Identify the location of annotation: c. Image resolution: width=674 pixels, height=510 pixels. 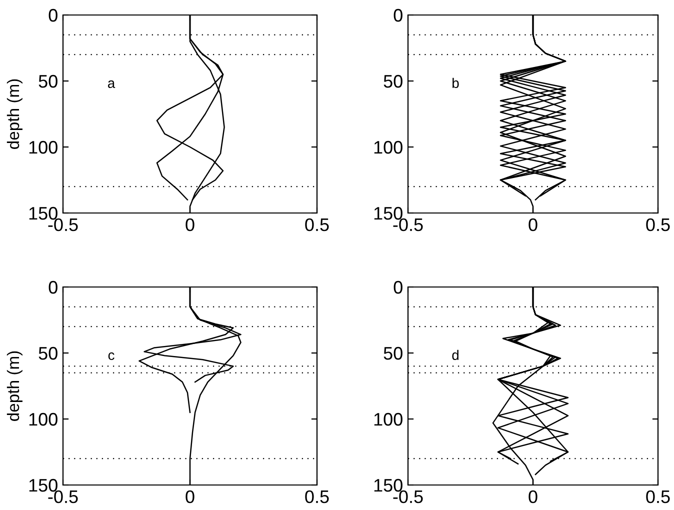
(111, 356).